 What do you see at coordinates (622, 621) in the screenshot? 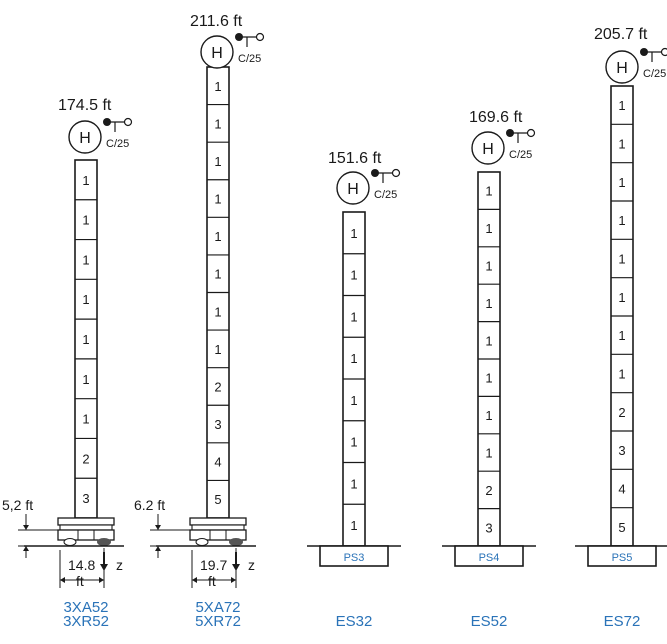
I see `model-name: ES72` at bounding box center [622, 621].